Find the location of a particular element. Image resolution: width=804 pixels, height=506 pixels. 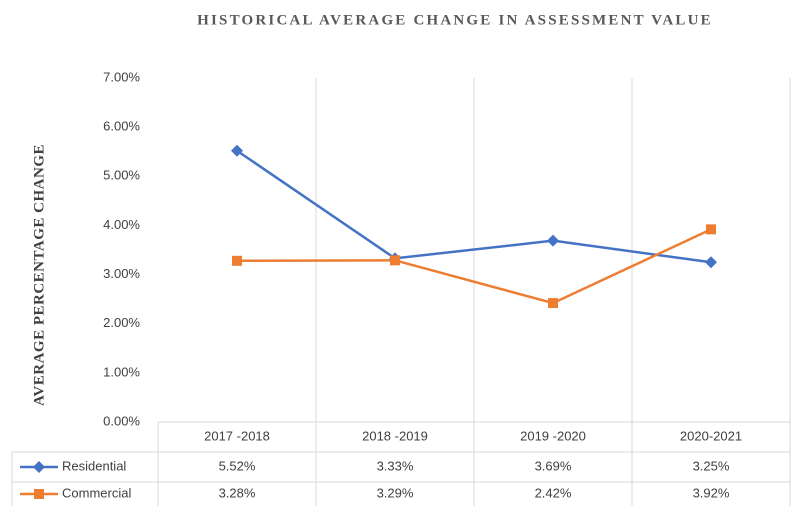

x-tick-label: 2018 -2019 is located at coordinates (395, 435).